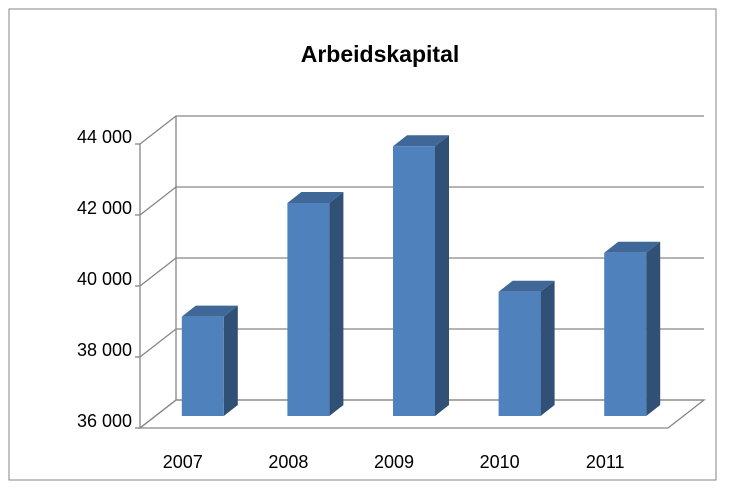 The width and height of the screenshot is (743, 489). Describe the element at coordinates (104, 208) in the screenshot. I see `y-tick-label: 42 000` at that location.